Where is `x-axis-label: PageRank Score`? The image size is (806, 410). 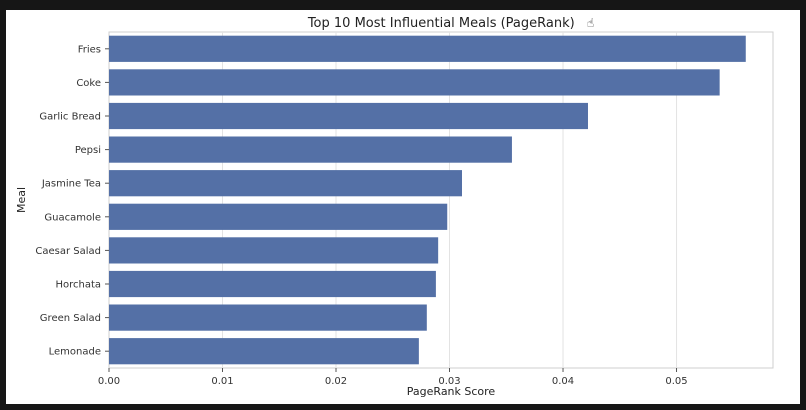
x-axis-label: PageRank Score is located at coordinates (451, 391).